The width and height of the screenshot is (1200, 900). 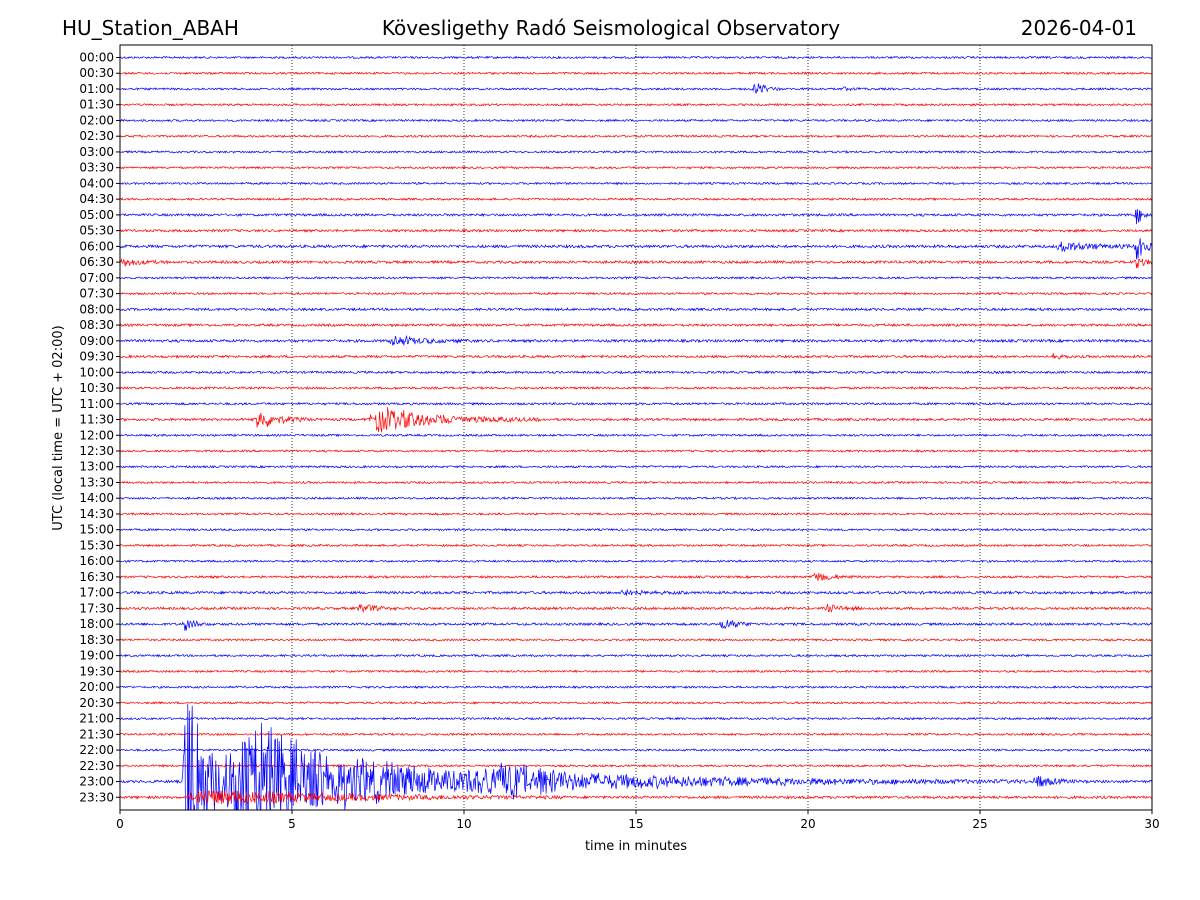 I want to click on station-label: HU_Station_ABAH, so click(x=150, y=28).